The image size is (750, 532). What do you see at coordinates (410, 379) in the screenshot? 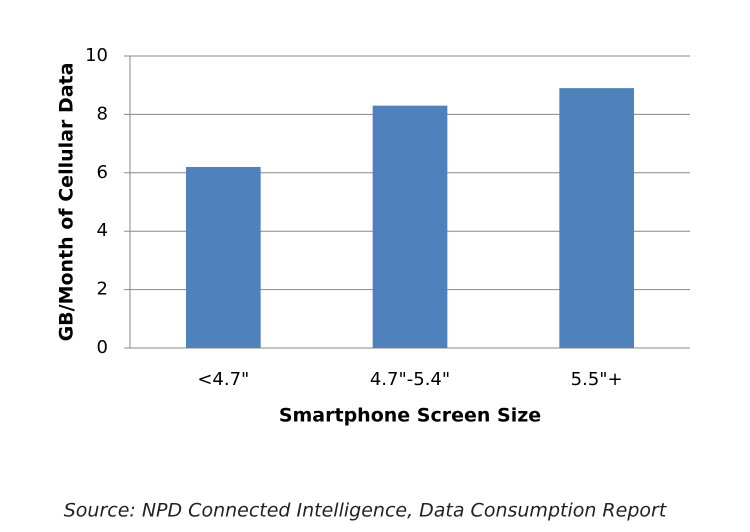
I see `x-tick-label: 4.7"-5.4"` at bounding box center [410, 379].